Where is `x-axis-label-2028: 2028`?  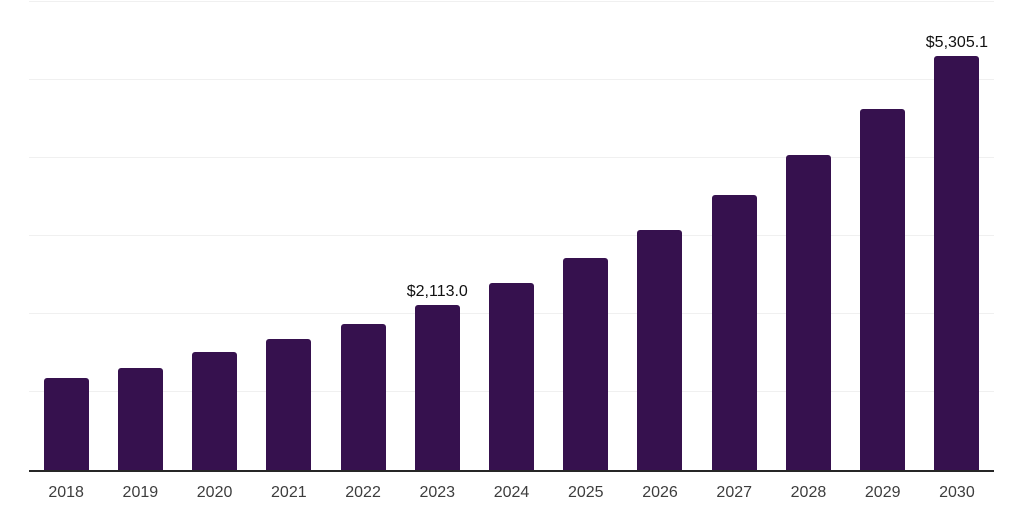
x-axis-label-2028: 2028 is located at coordinates (808, 492).